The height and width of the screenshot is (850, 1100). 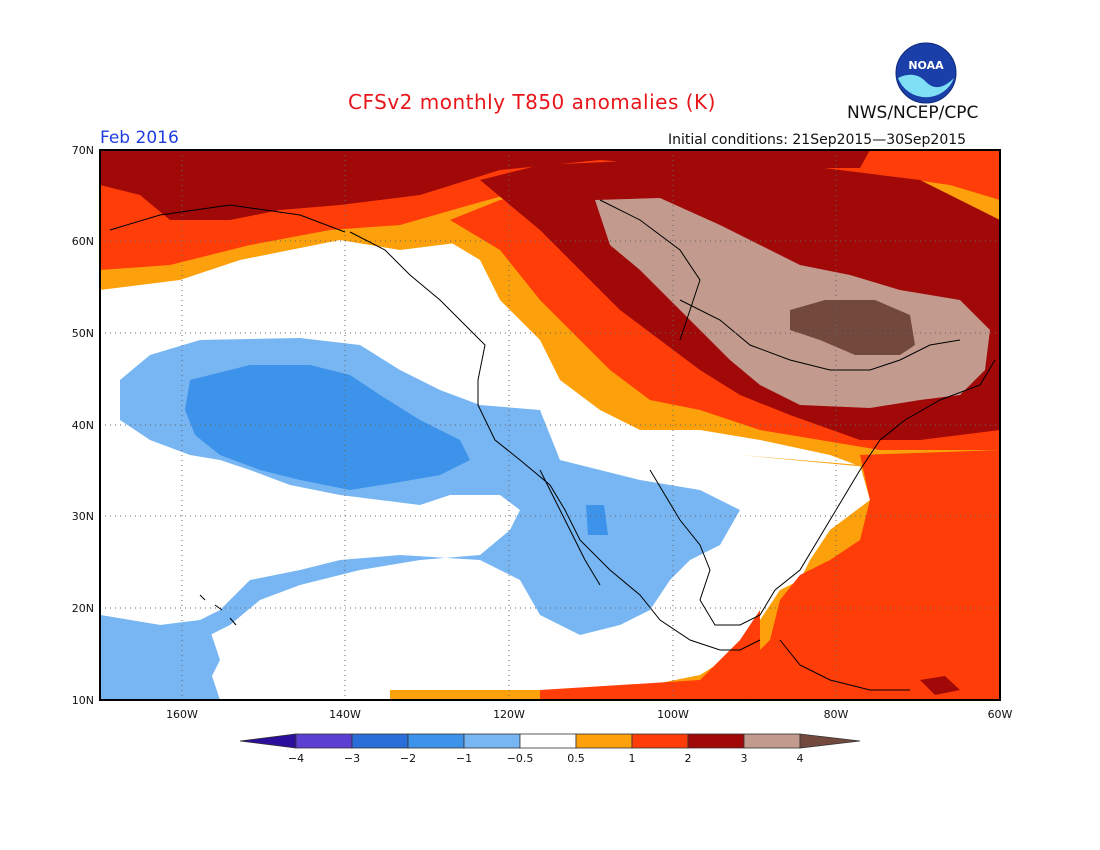 I want to click on lat-label-20n: 20N, so click(x=83, y=608).